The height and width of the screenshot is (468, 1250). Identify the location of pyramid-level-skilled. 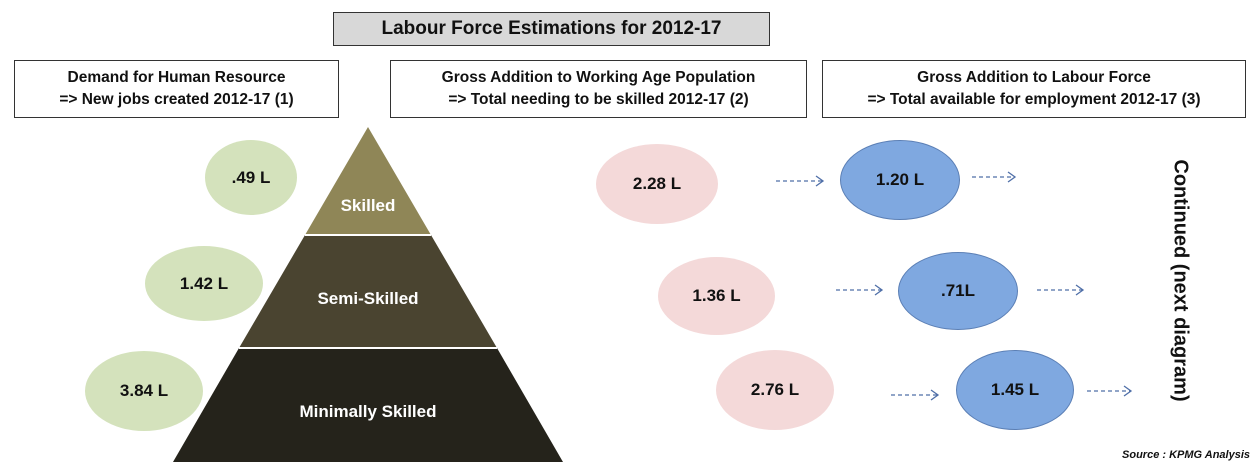
(368, 181).